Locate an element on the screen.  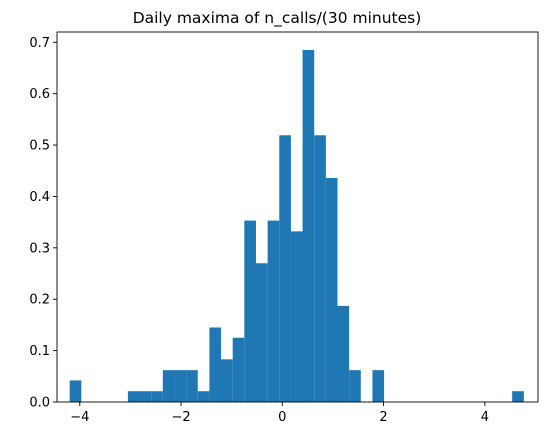
y-tick-label: 0.5 is located at coordinates (39, 146).